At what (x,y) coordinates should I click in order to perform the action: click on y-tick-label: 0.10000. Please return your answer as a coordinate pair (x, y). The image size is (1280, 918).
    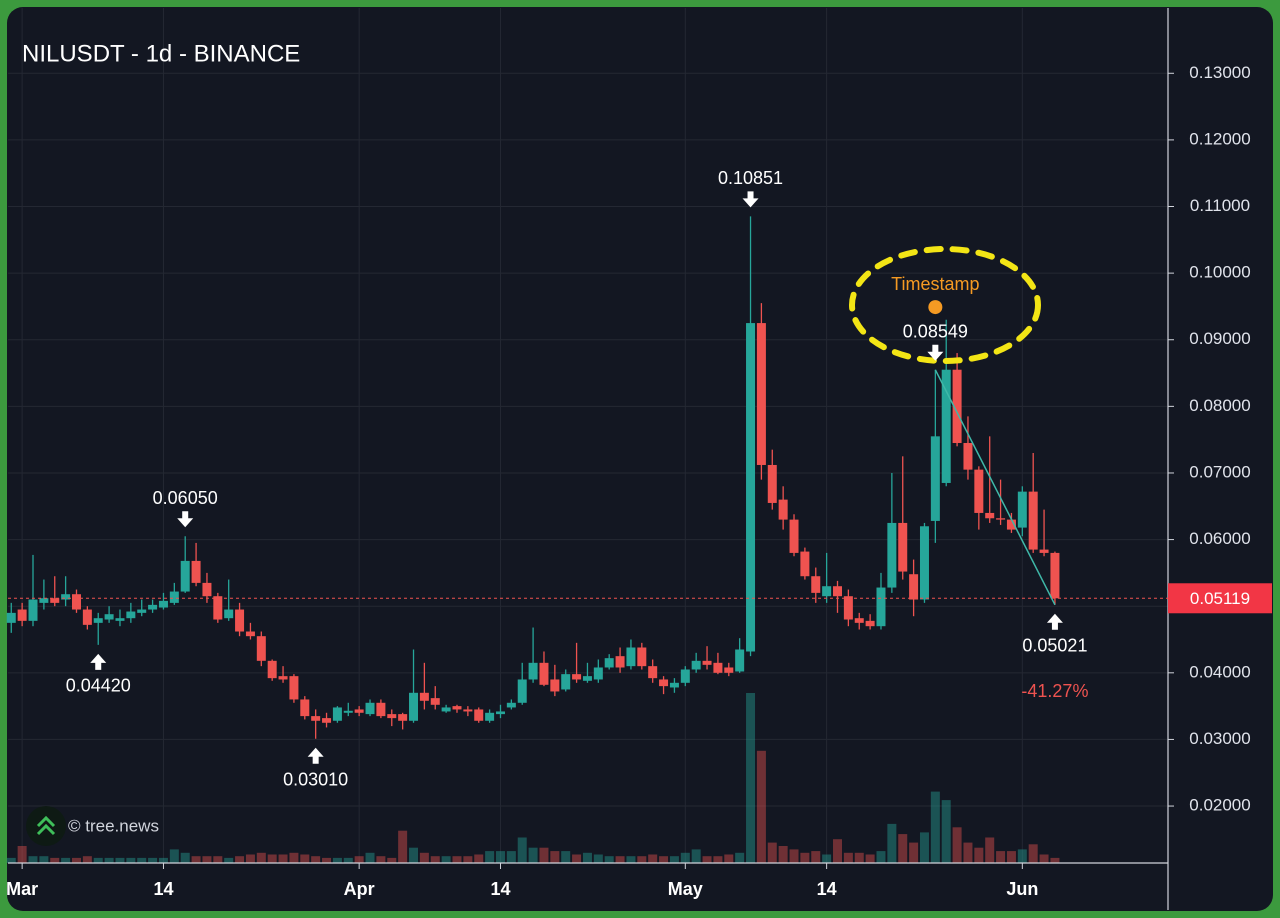
    Looking at the image, I should click on (1219, 272).